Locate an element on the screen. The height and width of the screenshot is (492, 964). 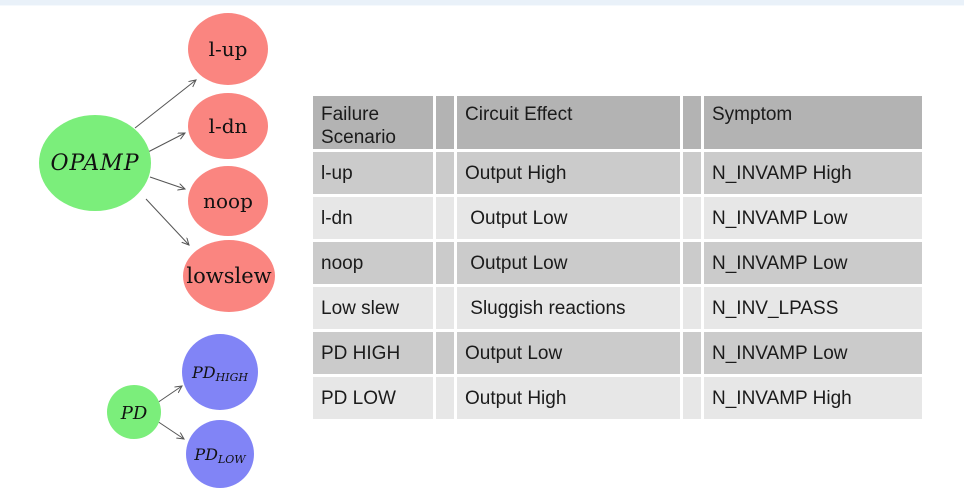
table-cell-effect: Sluggish reactions is located at coordinates (568, 308).